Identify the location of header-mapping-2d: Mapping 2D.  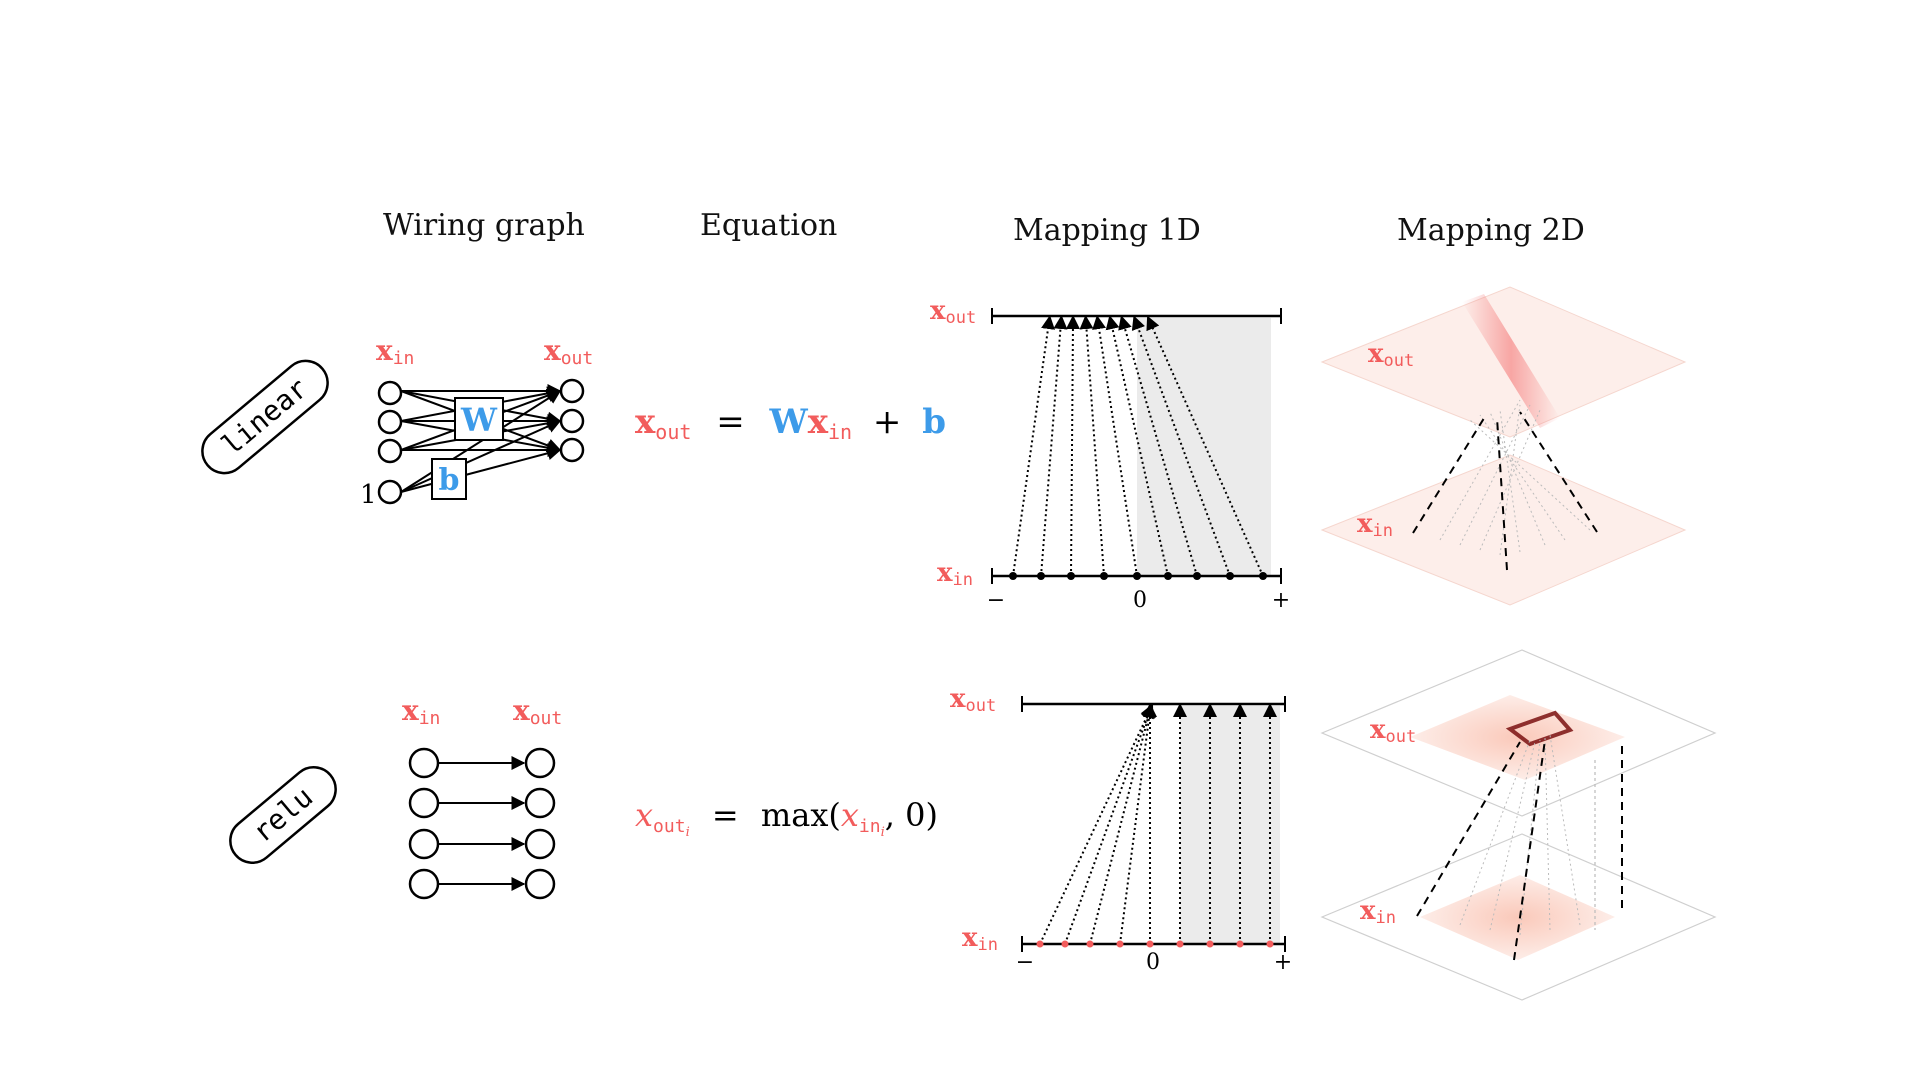
(1491, 230).